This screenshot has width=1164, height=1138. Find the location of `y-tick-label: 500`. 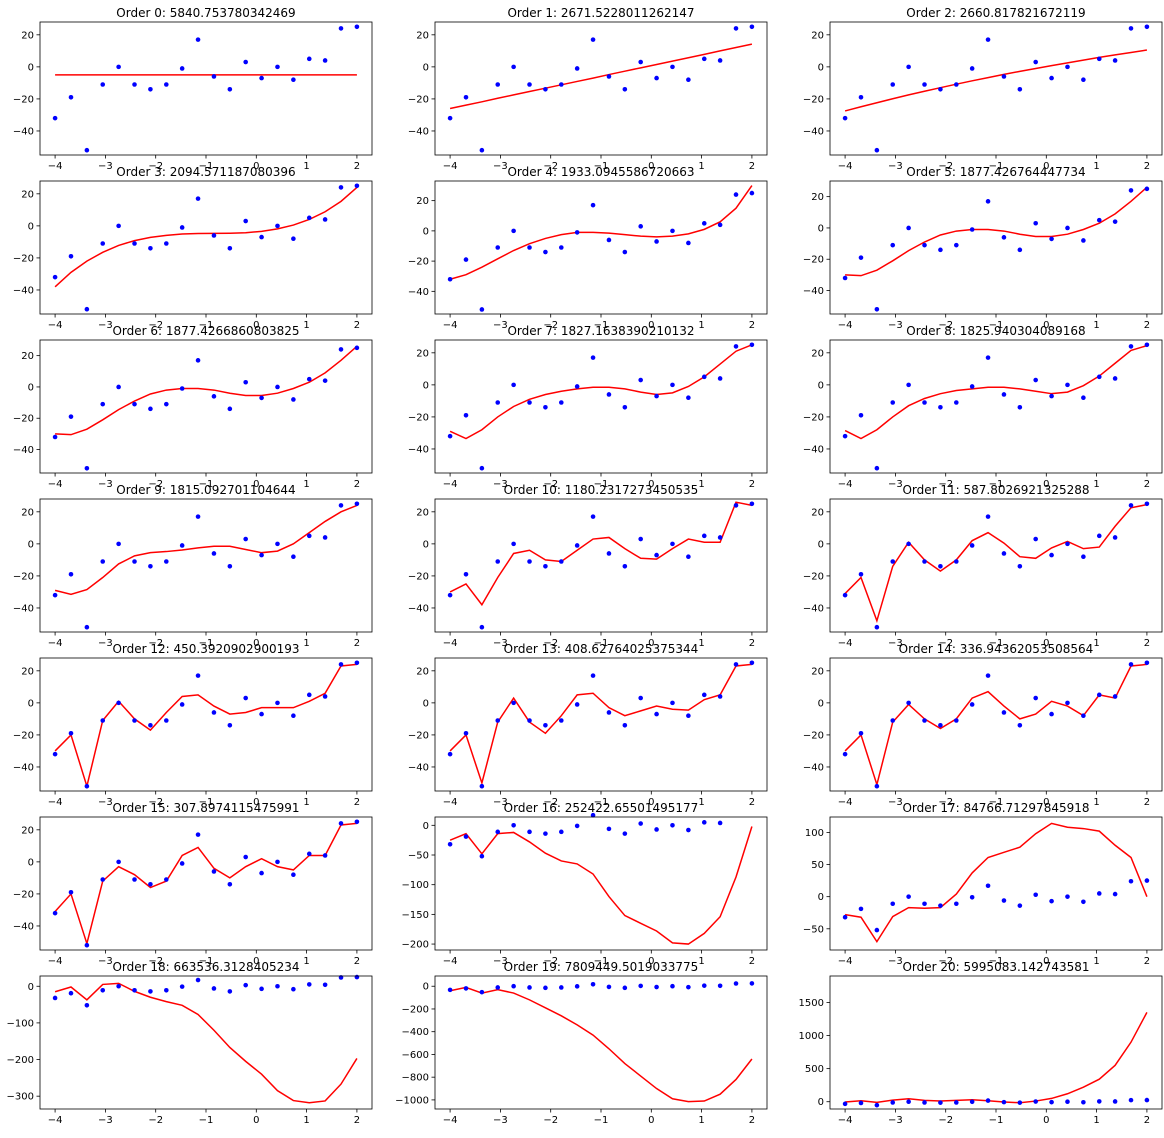

y-tick-label: 500 is located at coordinates (814, 1069).